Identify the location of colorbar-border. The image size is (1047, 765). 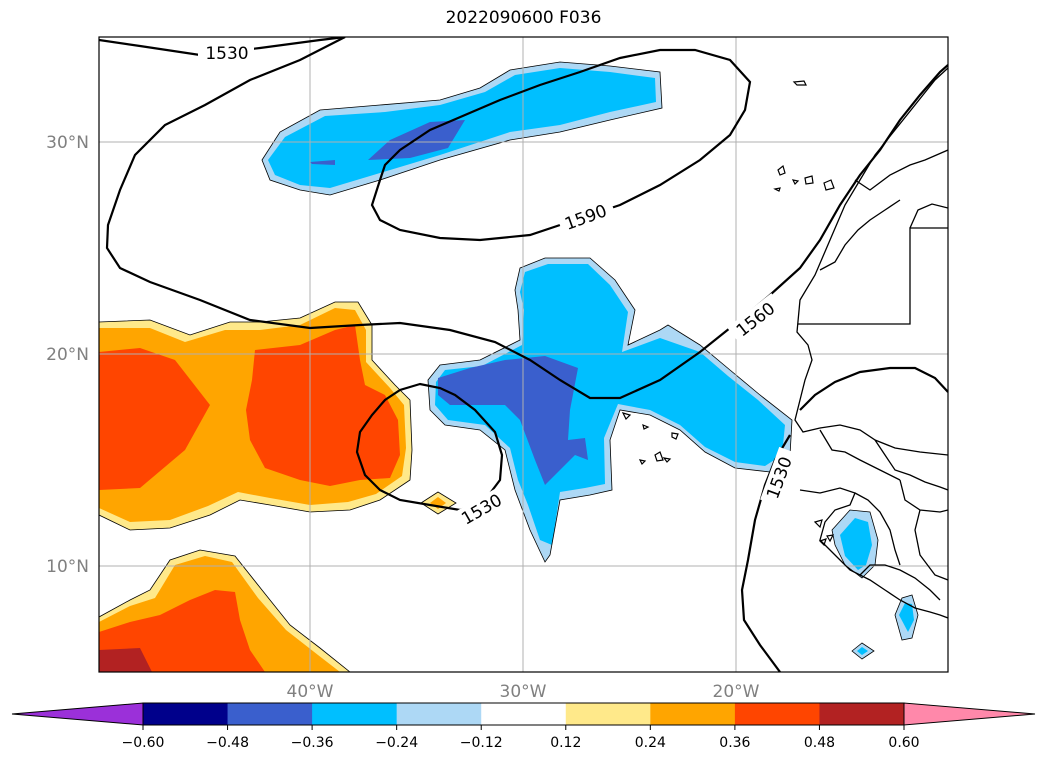
(523, 714).